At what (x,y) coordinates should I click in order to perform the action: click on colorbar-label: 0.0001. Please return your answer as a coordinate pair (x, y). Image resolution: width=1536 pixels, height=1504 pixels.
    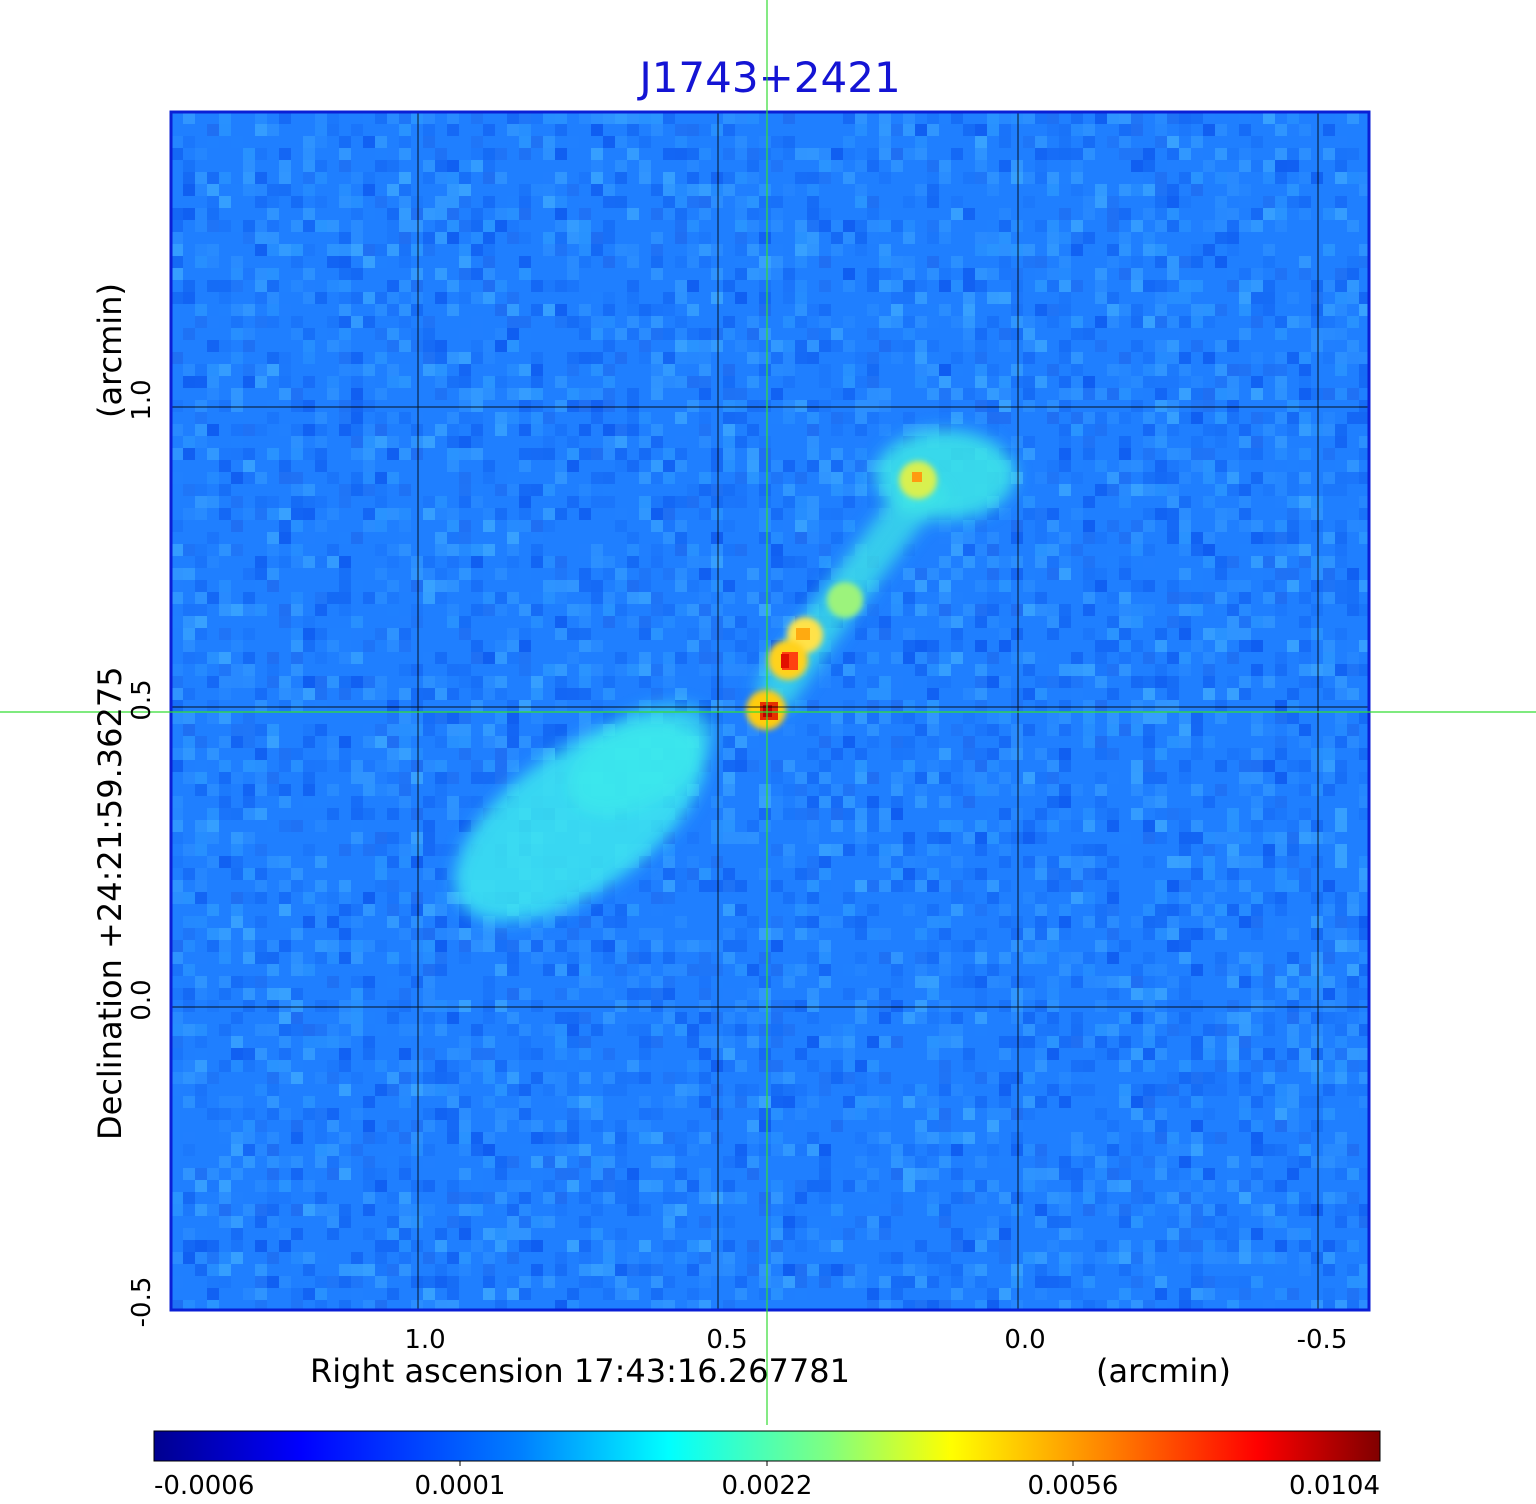
    Looking at the image, I should click on (460, 1485).